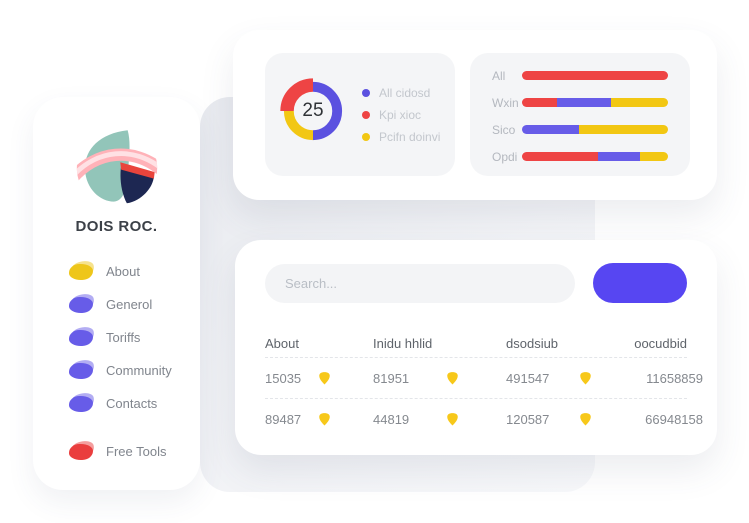 The image size is (749, 523). I want to click on sidebar-item-generol: Generol, so click(134, 304).